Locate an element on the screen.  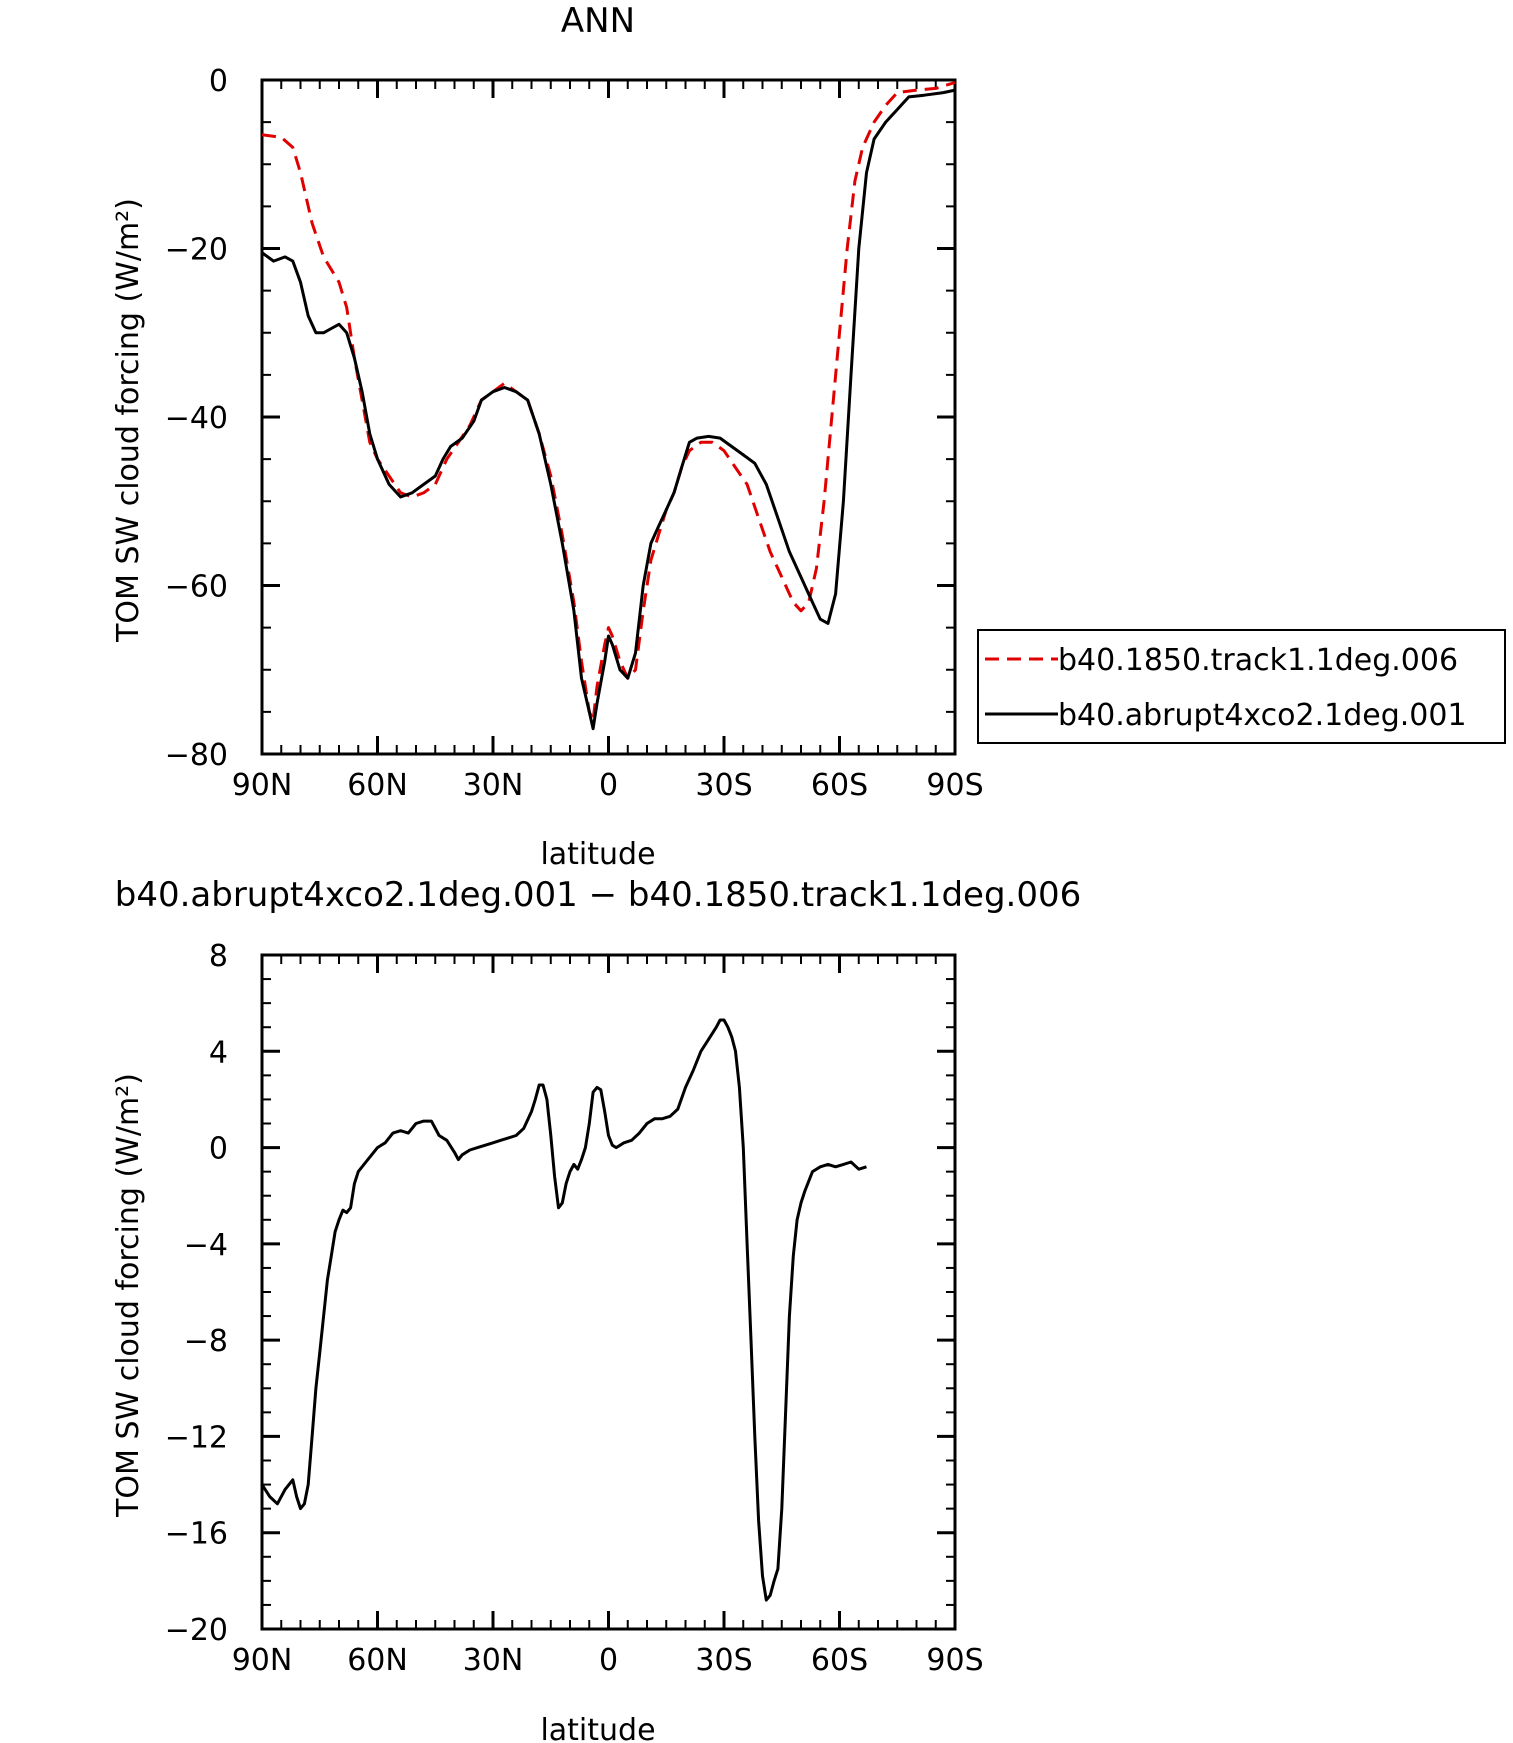
y-tick-label: −16 is located at coordinates (196, 1534).